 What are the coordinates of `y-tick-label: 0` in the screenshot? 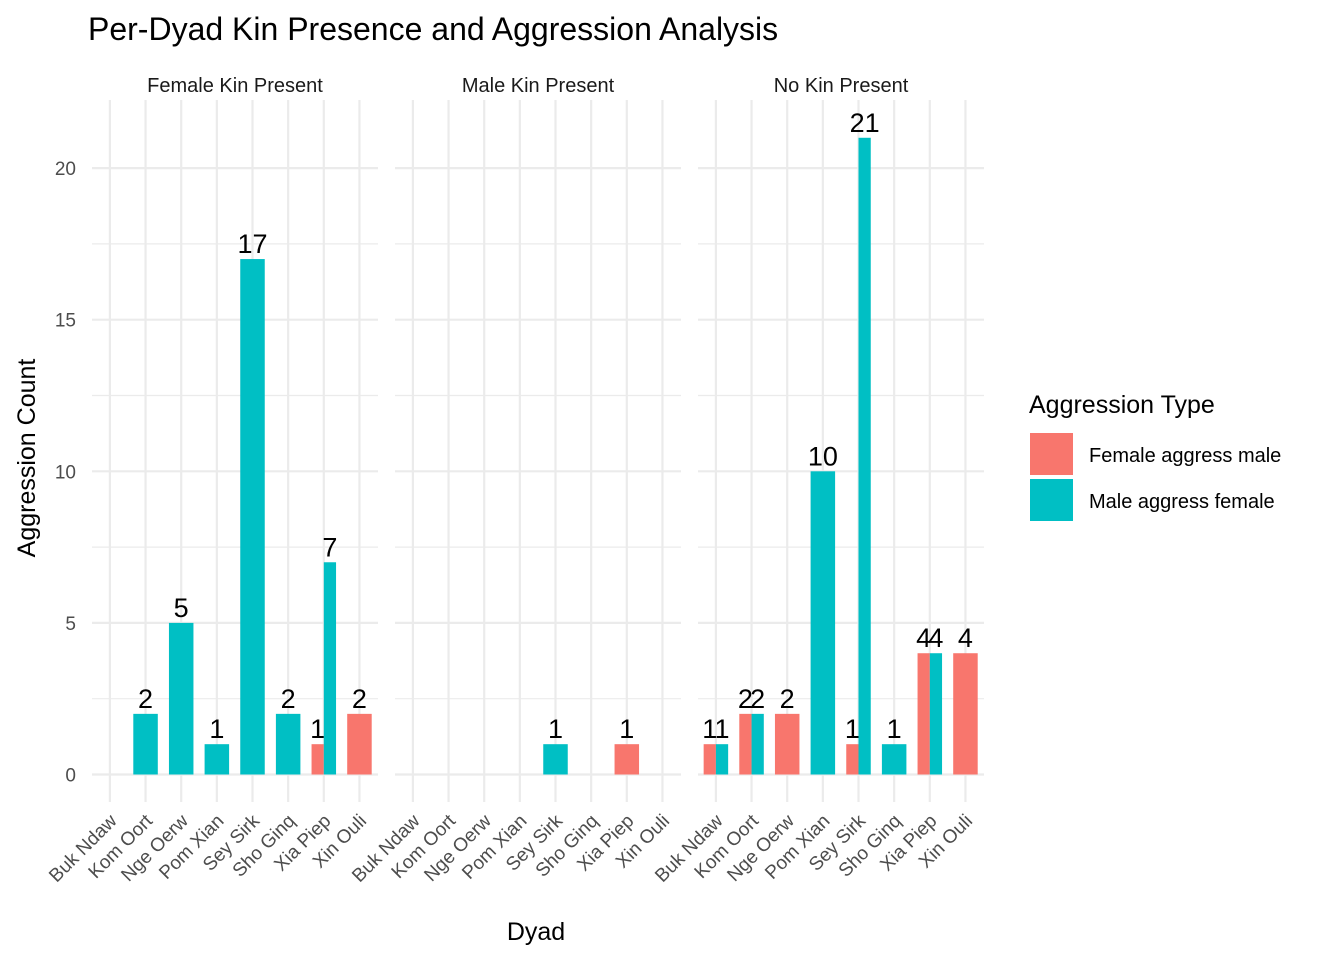 It's located at (70, 776).